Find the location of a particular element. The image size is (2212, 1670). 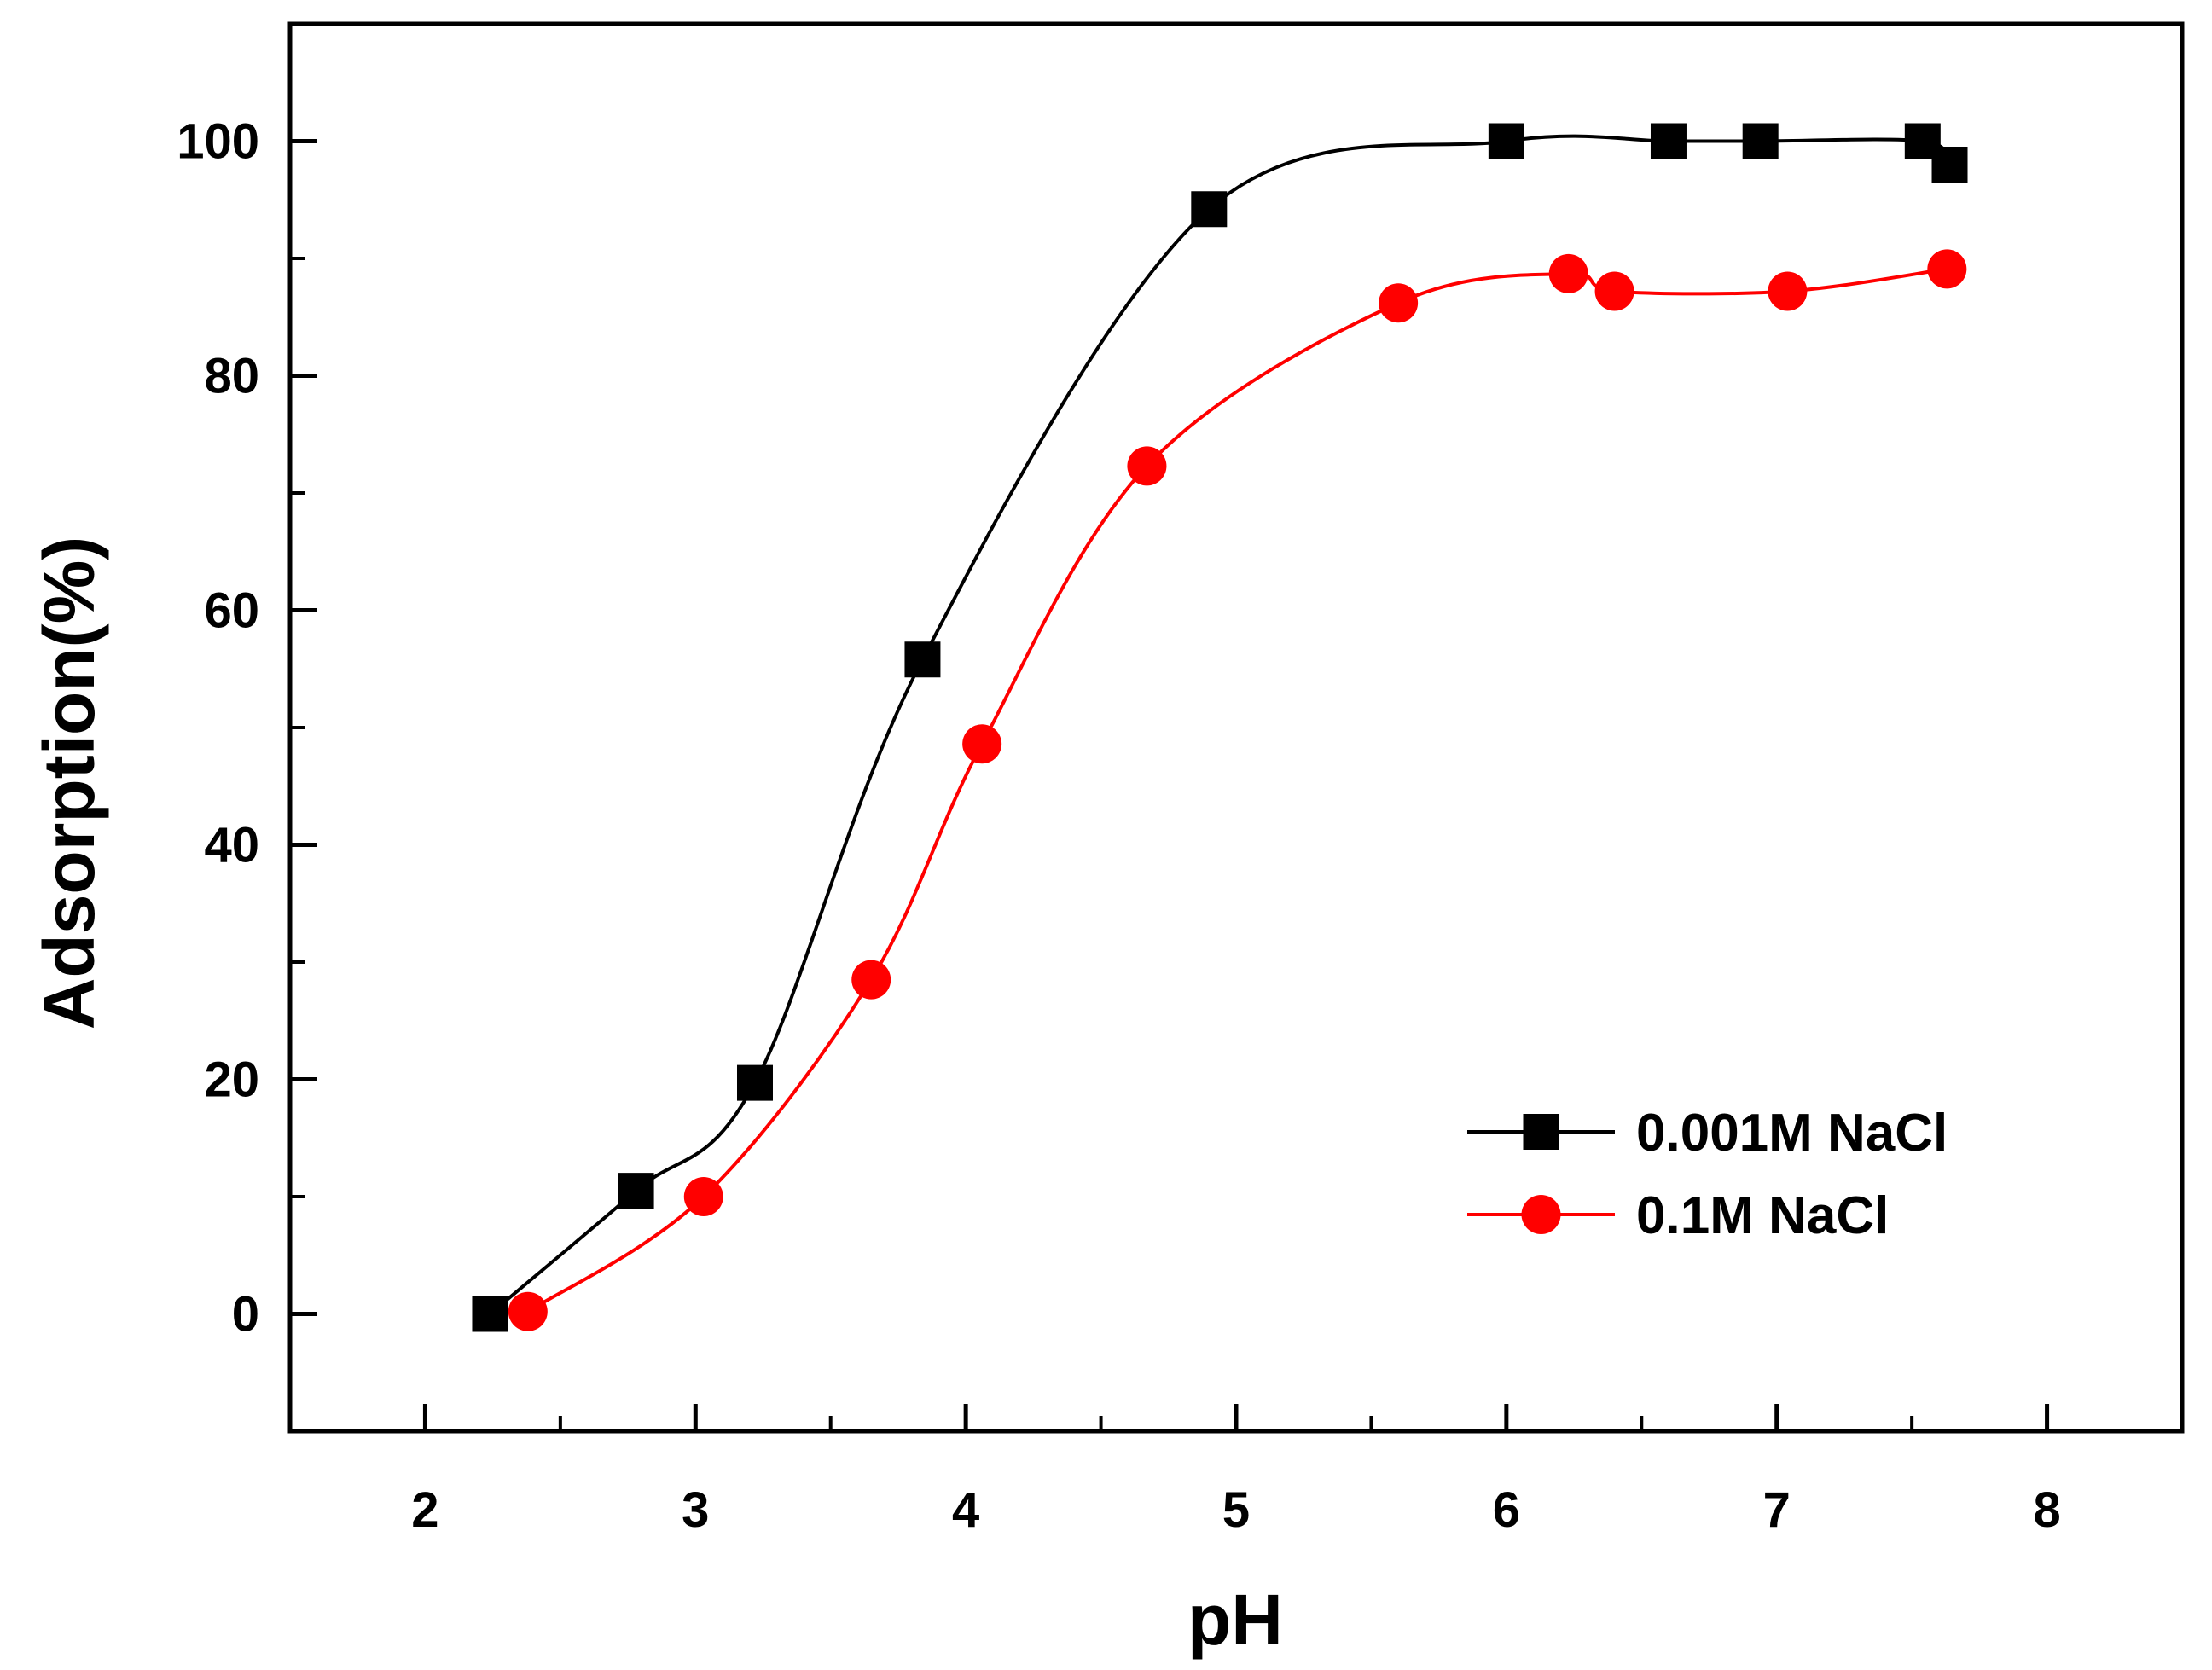

x-axis-ticks: 2 3 4 5 6 7 8 is located at coordinates (1236, 1471).